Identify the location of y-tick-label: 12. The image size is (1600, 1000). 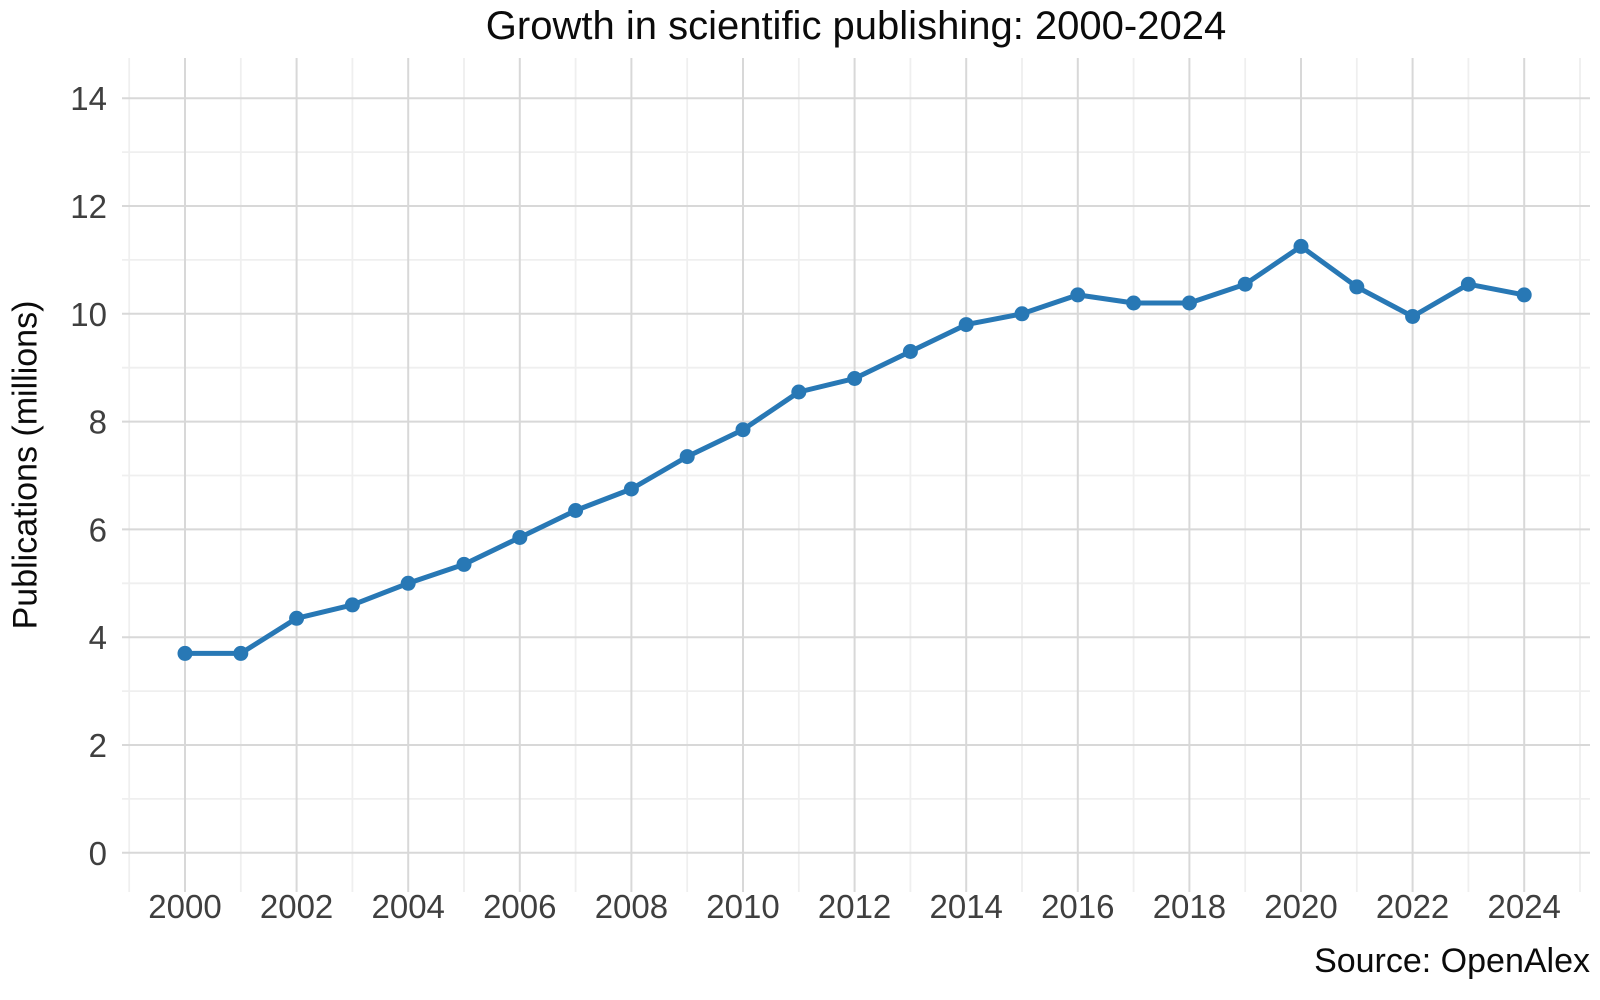
(88, 206).